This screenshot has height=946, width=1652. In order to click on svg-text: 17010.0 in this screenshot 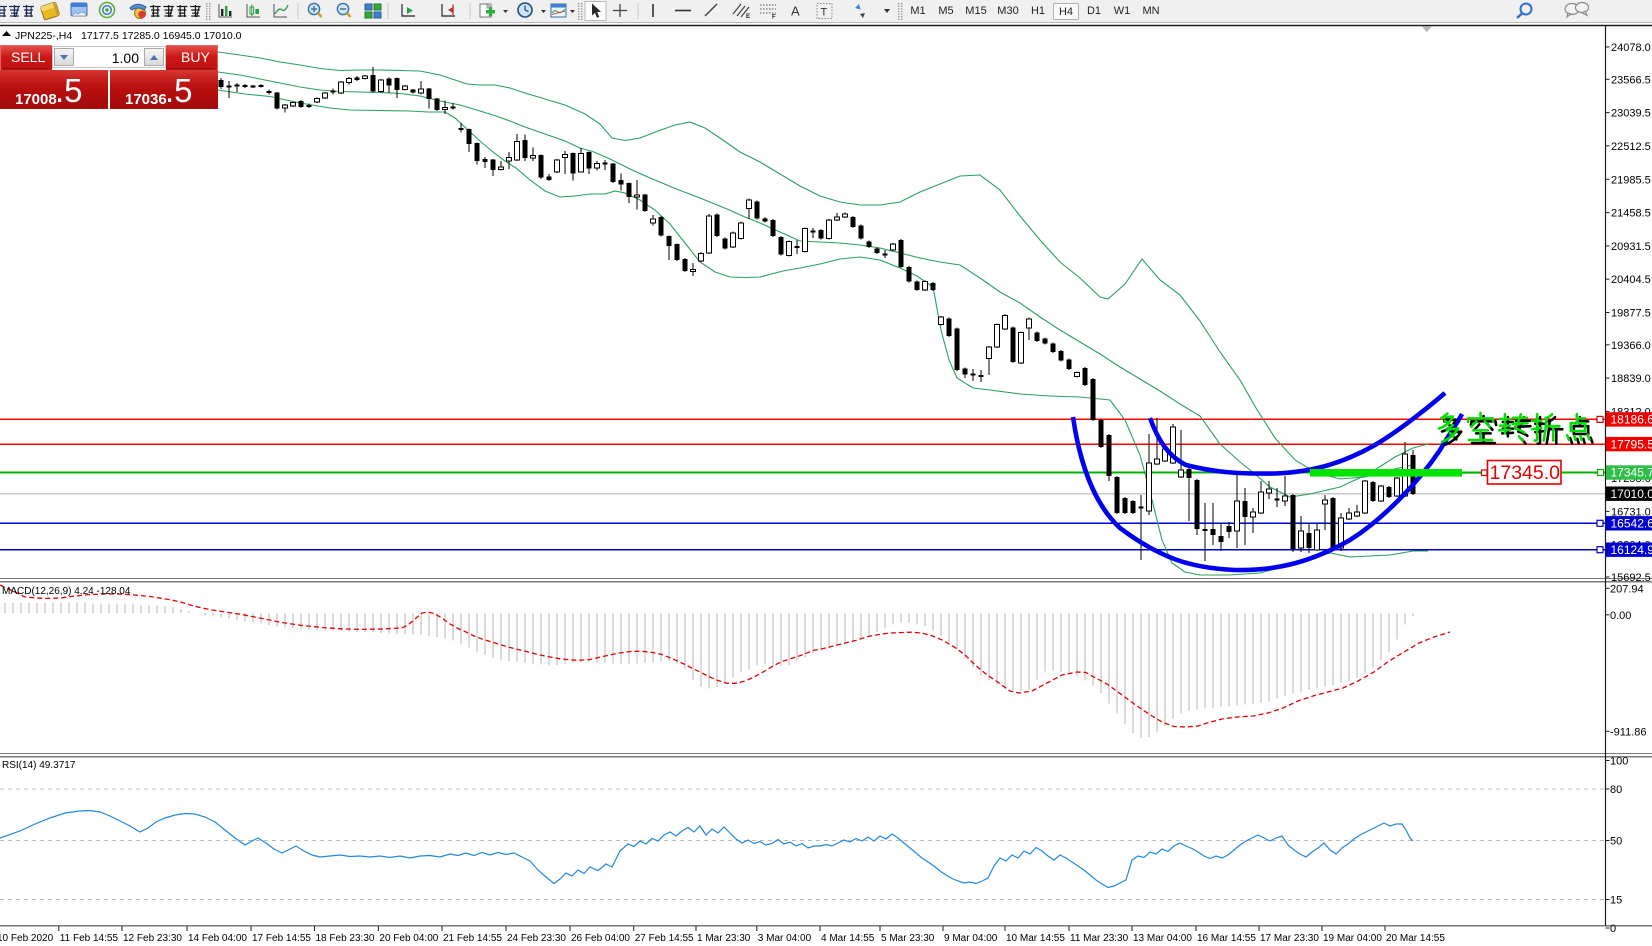, I will do `click(1631, 494)`.